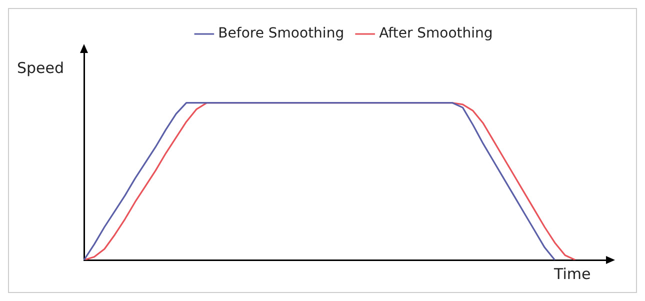 This screenshot has width=645, height=301. I want to click on y-axis-title: Speed, so click(40, 68).